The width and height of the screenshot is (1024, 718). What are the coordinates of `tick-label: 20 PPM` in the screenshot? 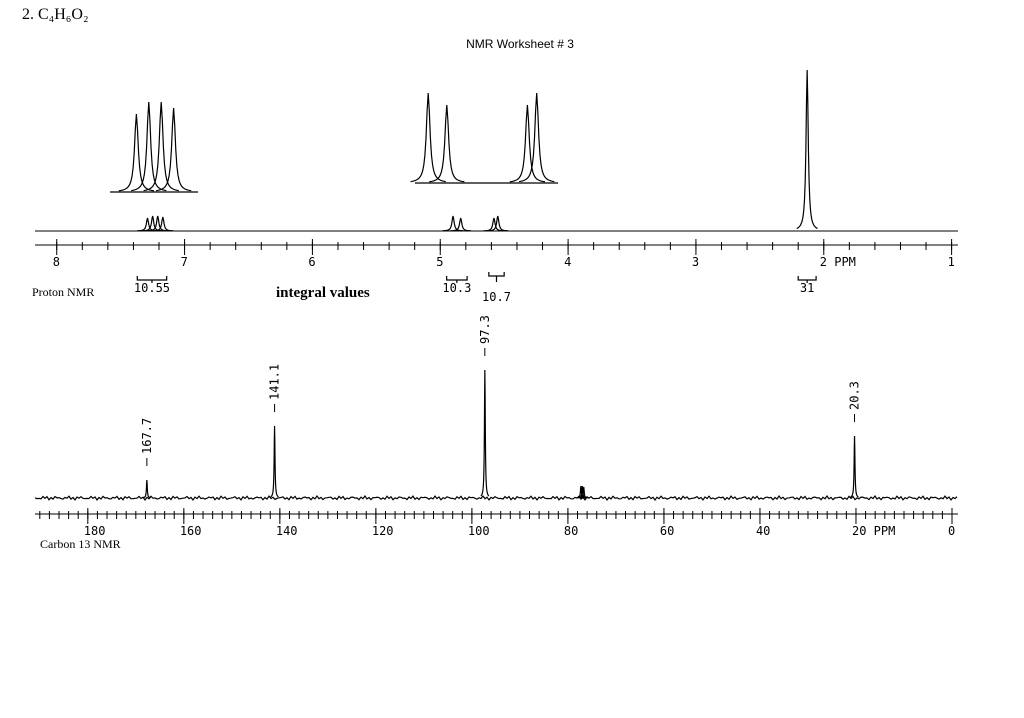 It's located at (873, 531).